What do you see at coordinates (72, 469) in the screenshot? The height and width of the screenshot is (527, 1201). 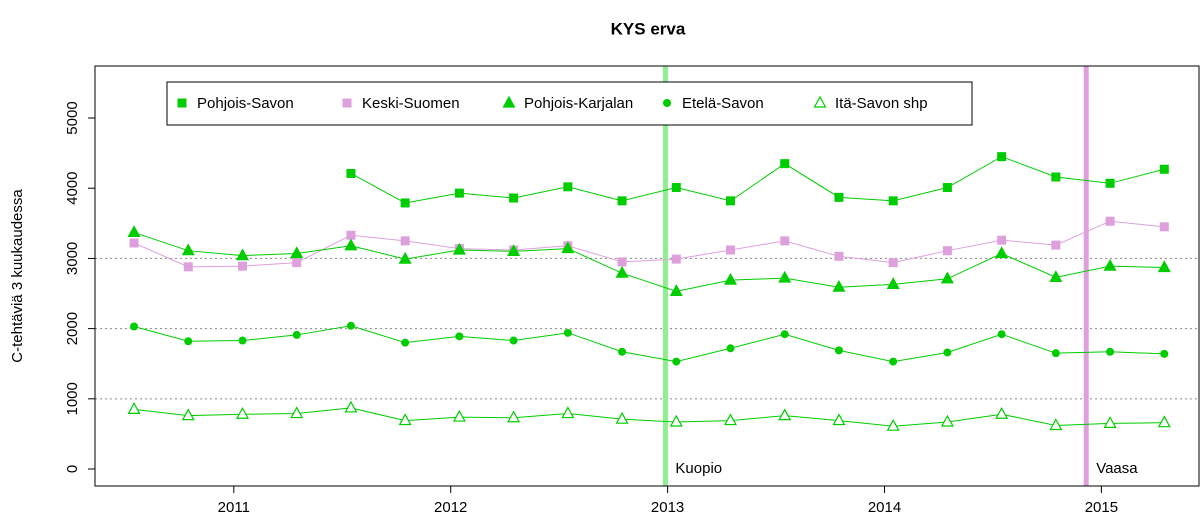 I see `y-tick-label: 0` at bounding box center [72, 469].